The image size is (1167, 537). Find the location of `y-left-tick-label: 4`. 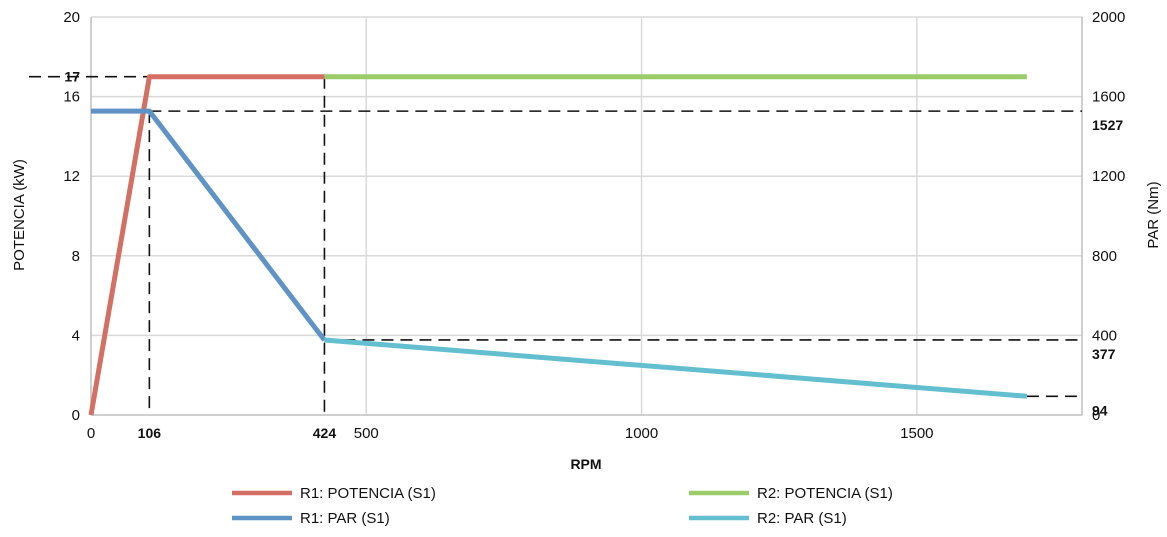

y-left-tick-label: 4 is located at coordinates (76, 335).